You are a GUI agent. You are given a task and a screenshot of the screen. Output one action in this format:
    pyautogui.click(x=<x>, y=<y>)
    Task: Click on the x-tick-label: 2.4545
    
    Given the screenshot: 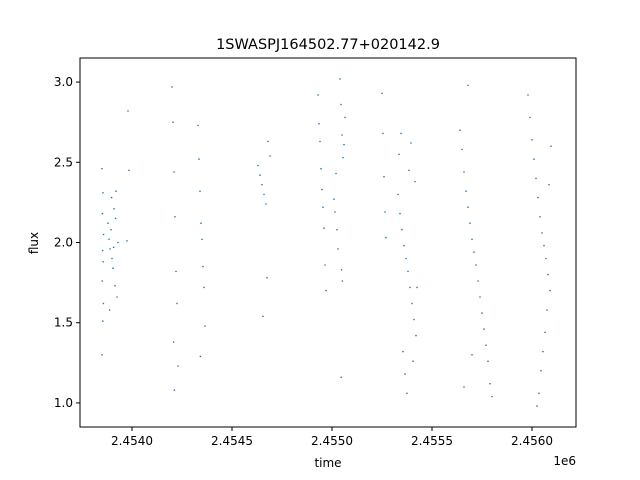 What is the action you would take?
    pyautogui.click(x=232, y=441)
    